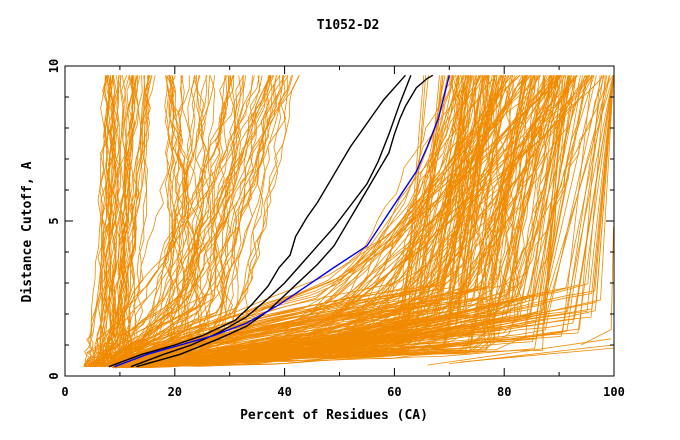 The height and width of the screenshot is (440, 680). What do you see at coordinates (394, 392) in the screenshot?
I see `x-tick-label: 60` at bounding box center [394, 392].